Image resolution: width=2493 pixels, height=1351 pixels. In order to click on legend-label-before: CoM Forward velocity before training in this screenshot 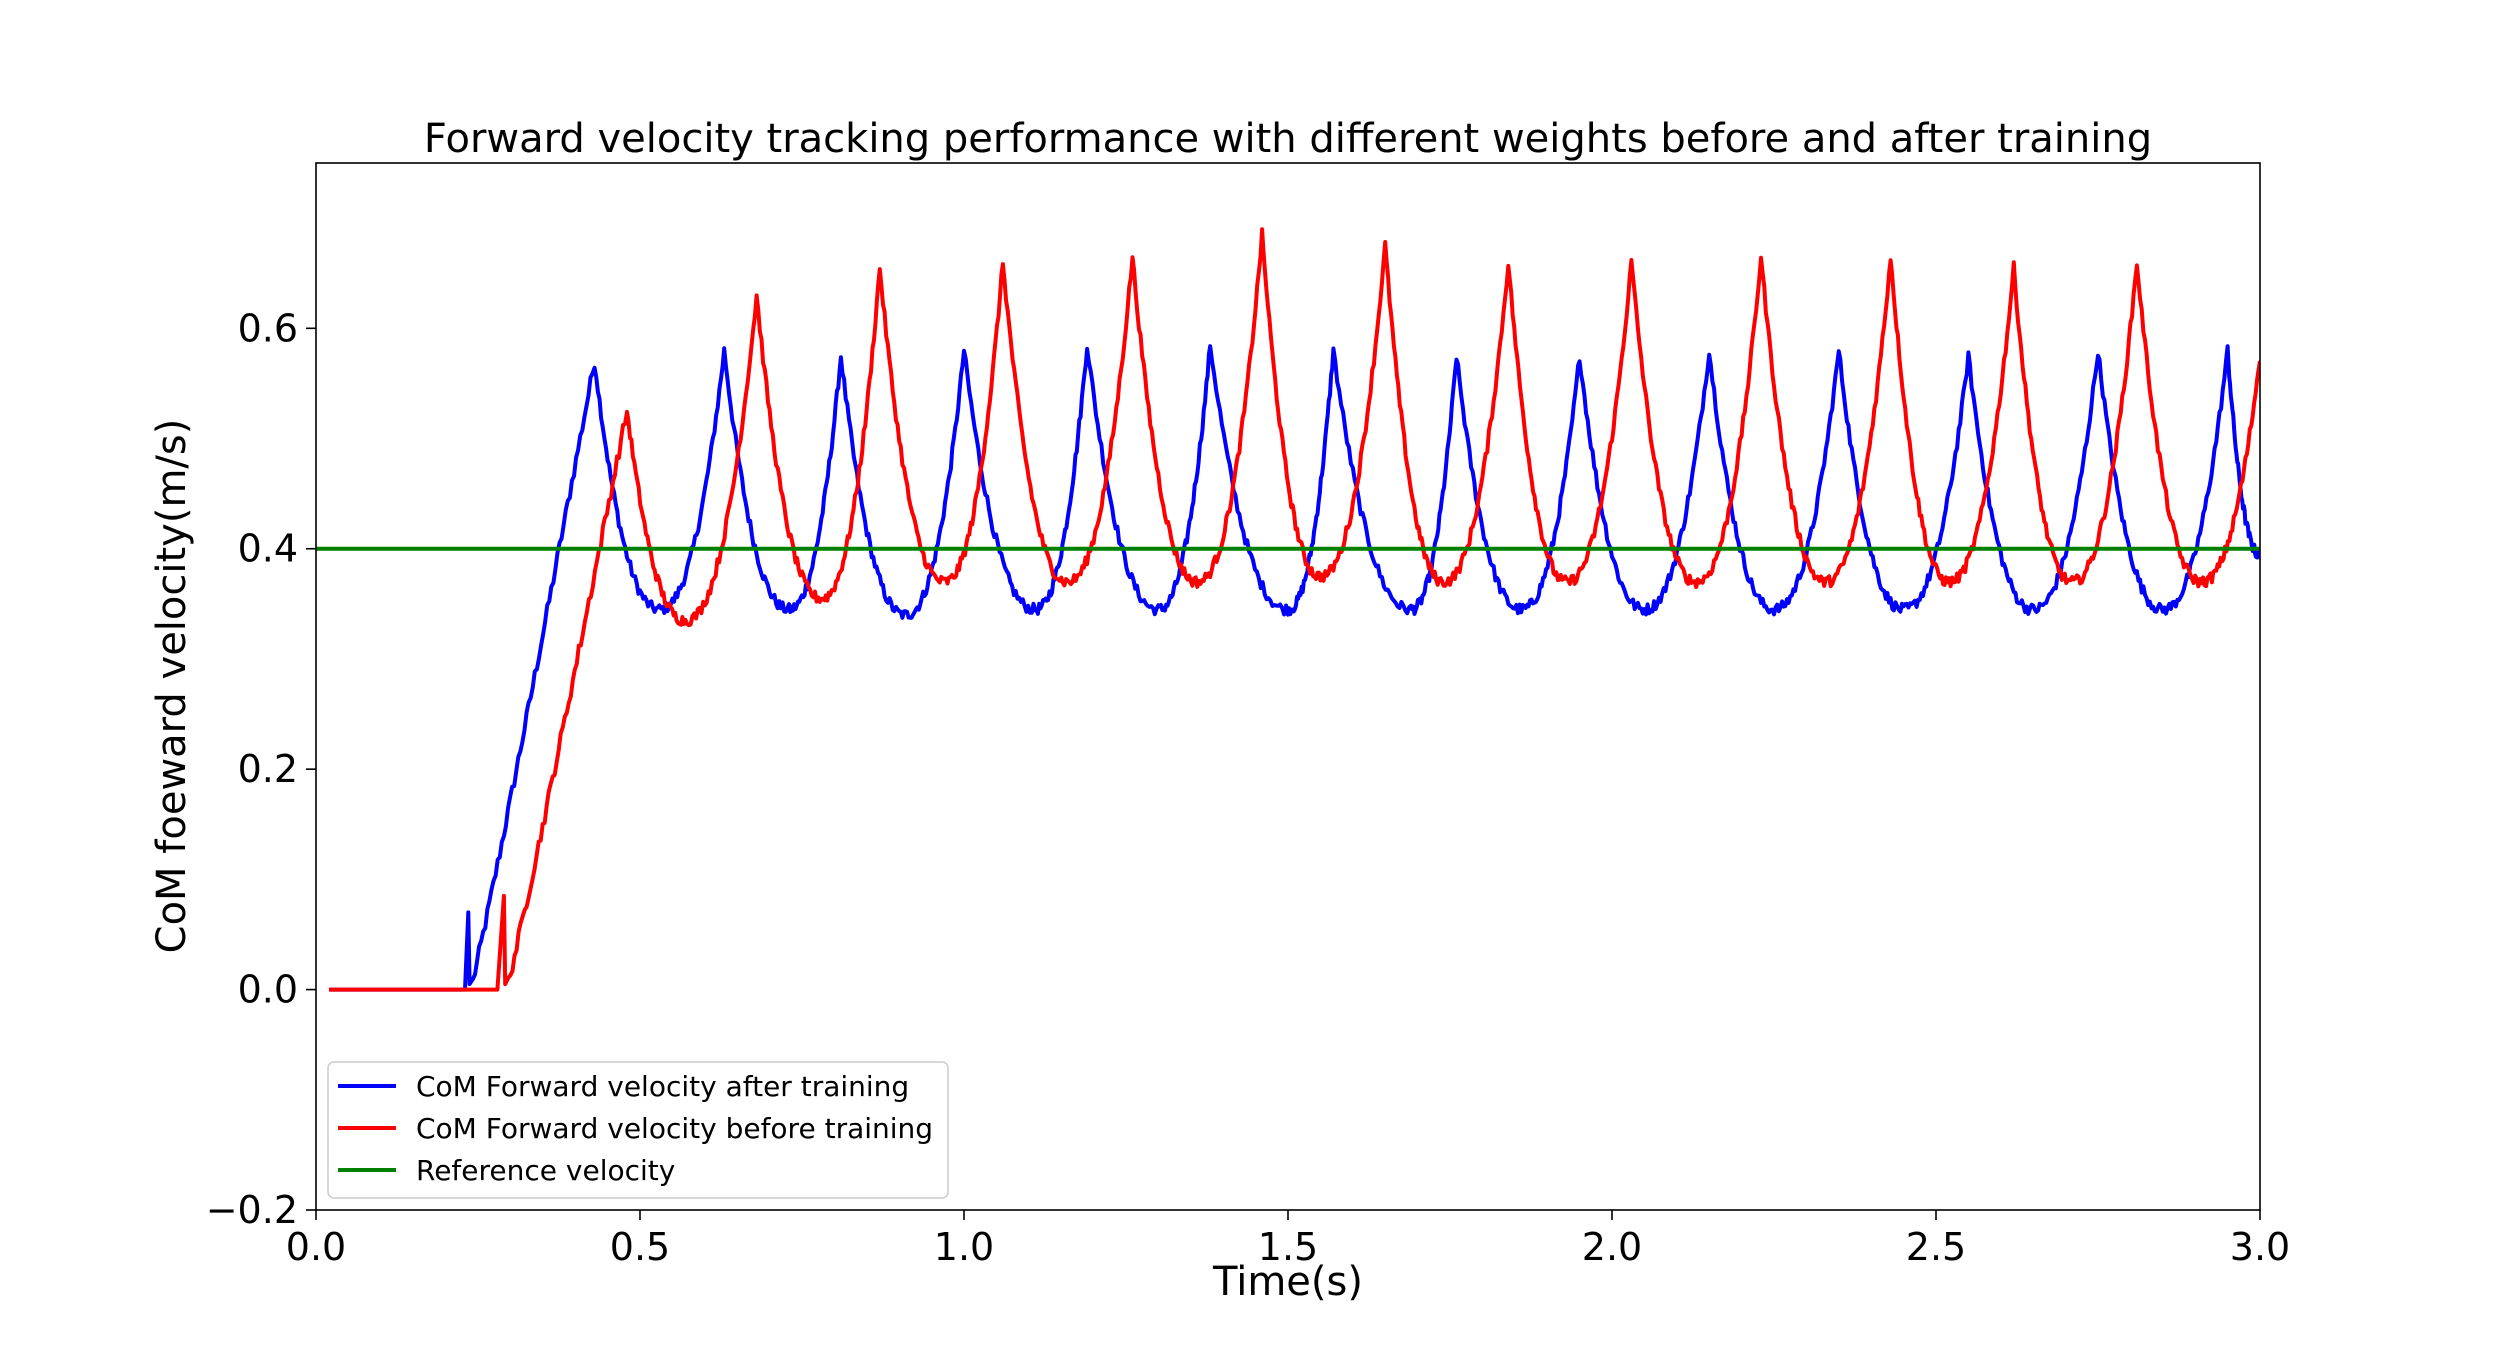, I will do `click(674, 1128)`.